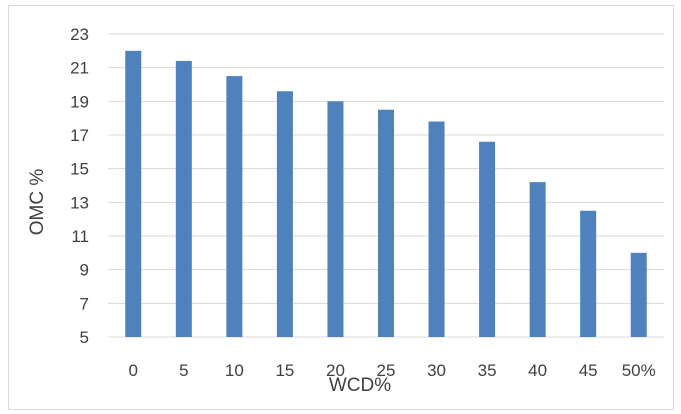 This screenshot has height=414, width=681. I want to click on y-tick-label: 21, so click(79, 68).